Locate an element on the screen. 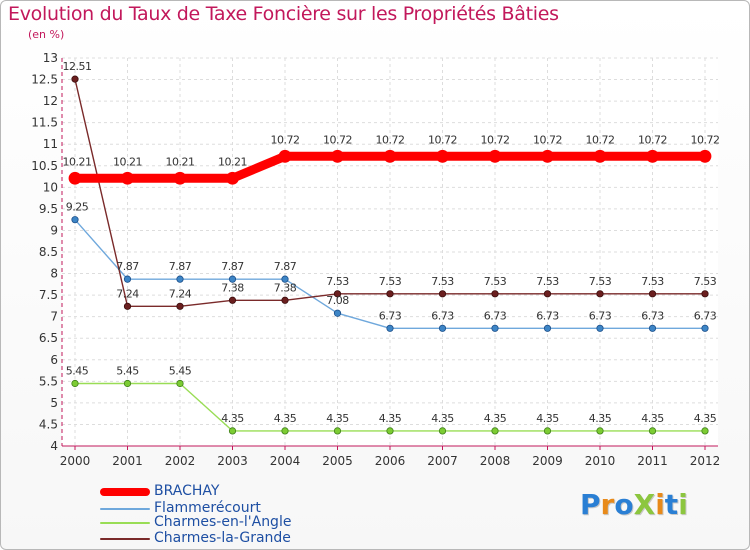 Image resolution: width=750 pixels, height=550 pixels. y-tick-label: 8.5 is located at coordinates (48, 252).